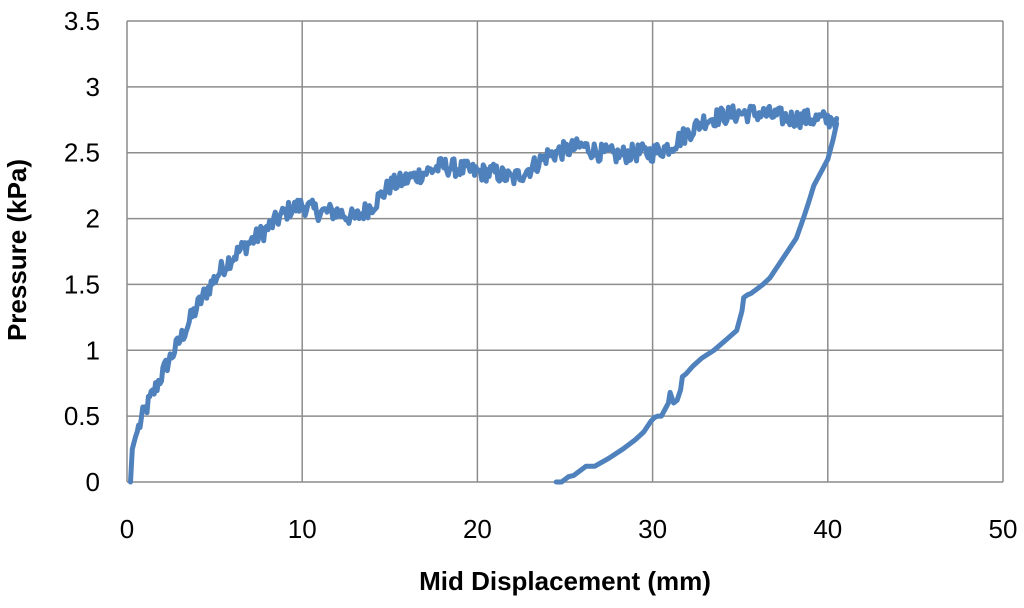 The image size is (1024, 608). What do you see at coordinates (569, 529) in the screenshot?
I see `x-tick-labels: 0 10 20 30 40 50` at bounding box center [569, 529].